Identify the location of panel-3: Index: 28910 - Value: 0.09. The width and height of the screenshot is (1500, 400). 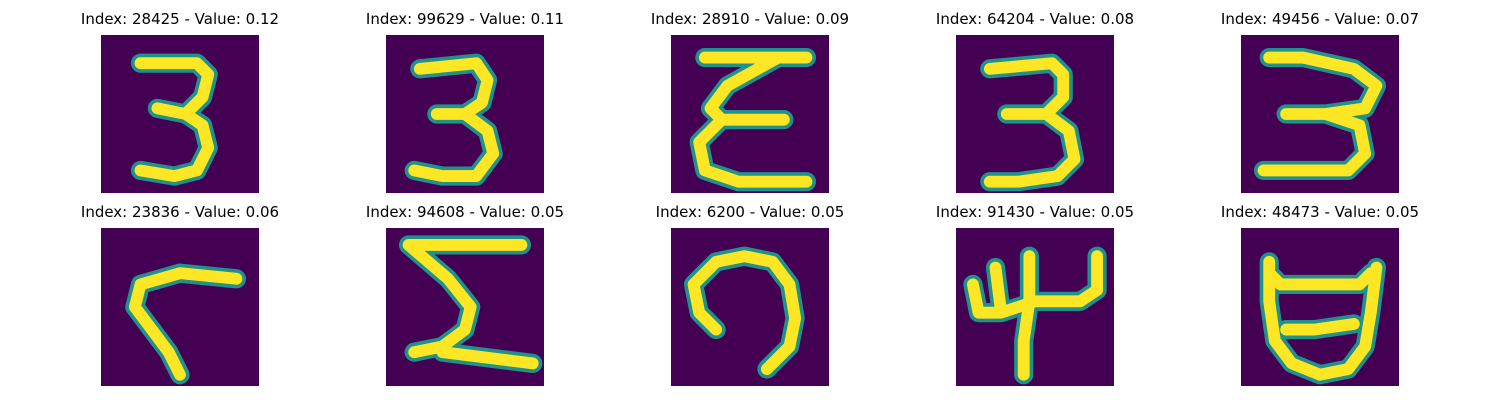
(750, 96).